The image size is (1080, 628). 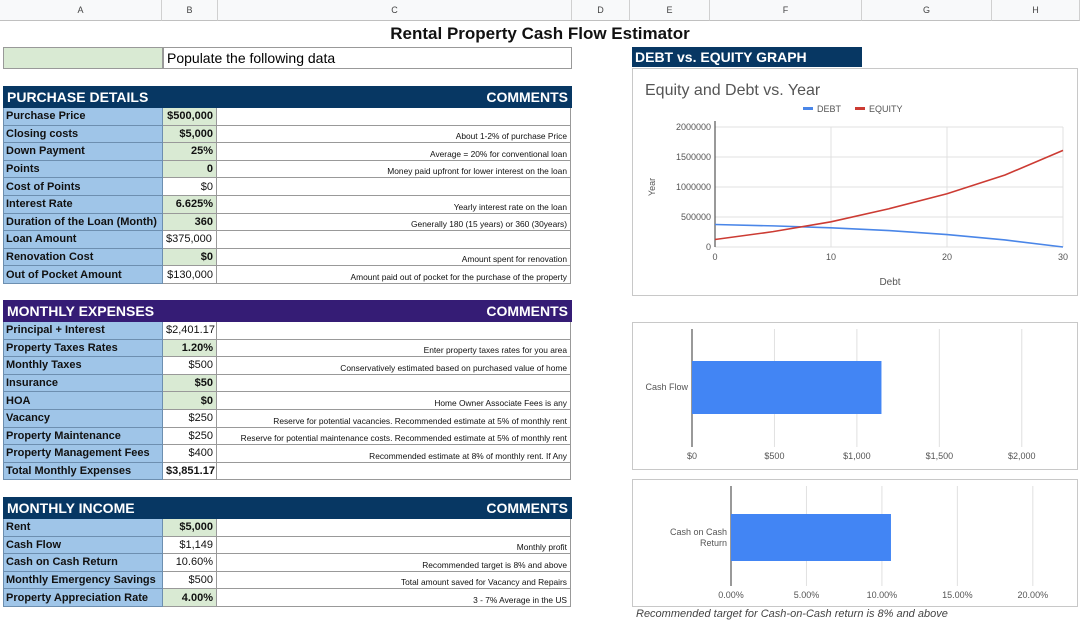 I want to click on row-label: Cost of Points, so click(x=83, y=187).